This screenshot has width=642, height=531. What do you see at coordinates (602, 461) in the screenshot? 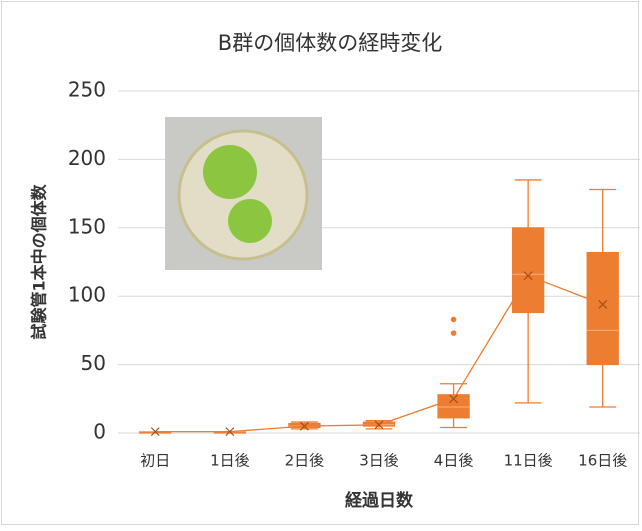
I see `x-tick-label: 16日後` at bounding box center [602, 461].